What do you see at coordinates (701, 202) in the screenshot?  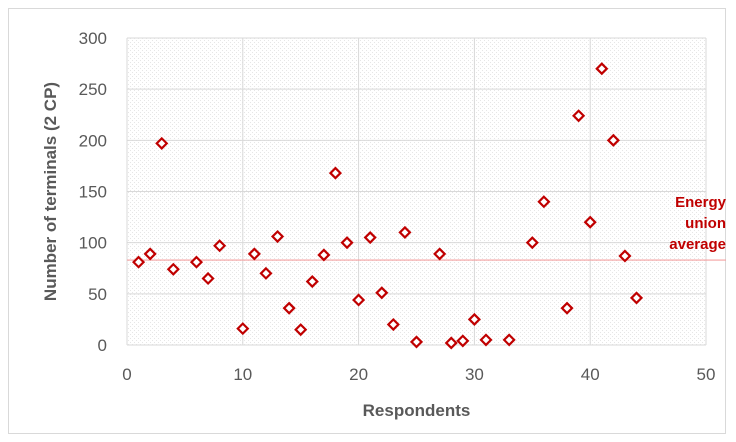 I see `reference-line-label: Energy` at bounding box center [701, 202].